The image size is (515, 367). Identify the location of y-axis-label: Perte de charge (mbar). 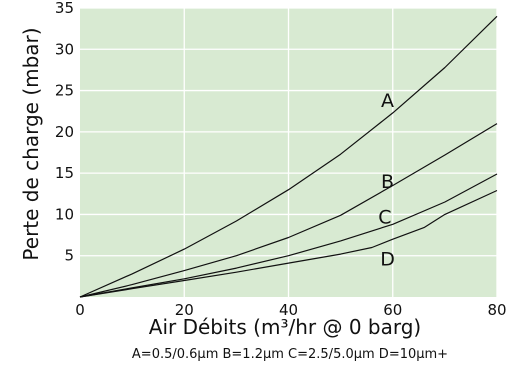
(31, 143).